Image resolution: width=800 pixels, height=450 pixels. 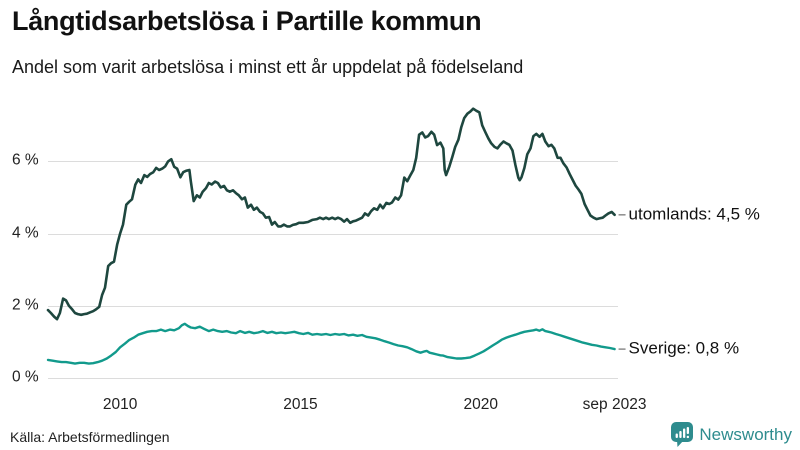 I want to click on y-axis-tick-label: 6 %, so click(x=25, y=161).